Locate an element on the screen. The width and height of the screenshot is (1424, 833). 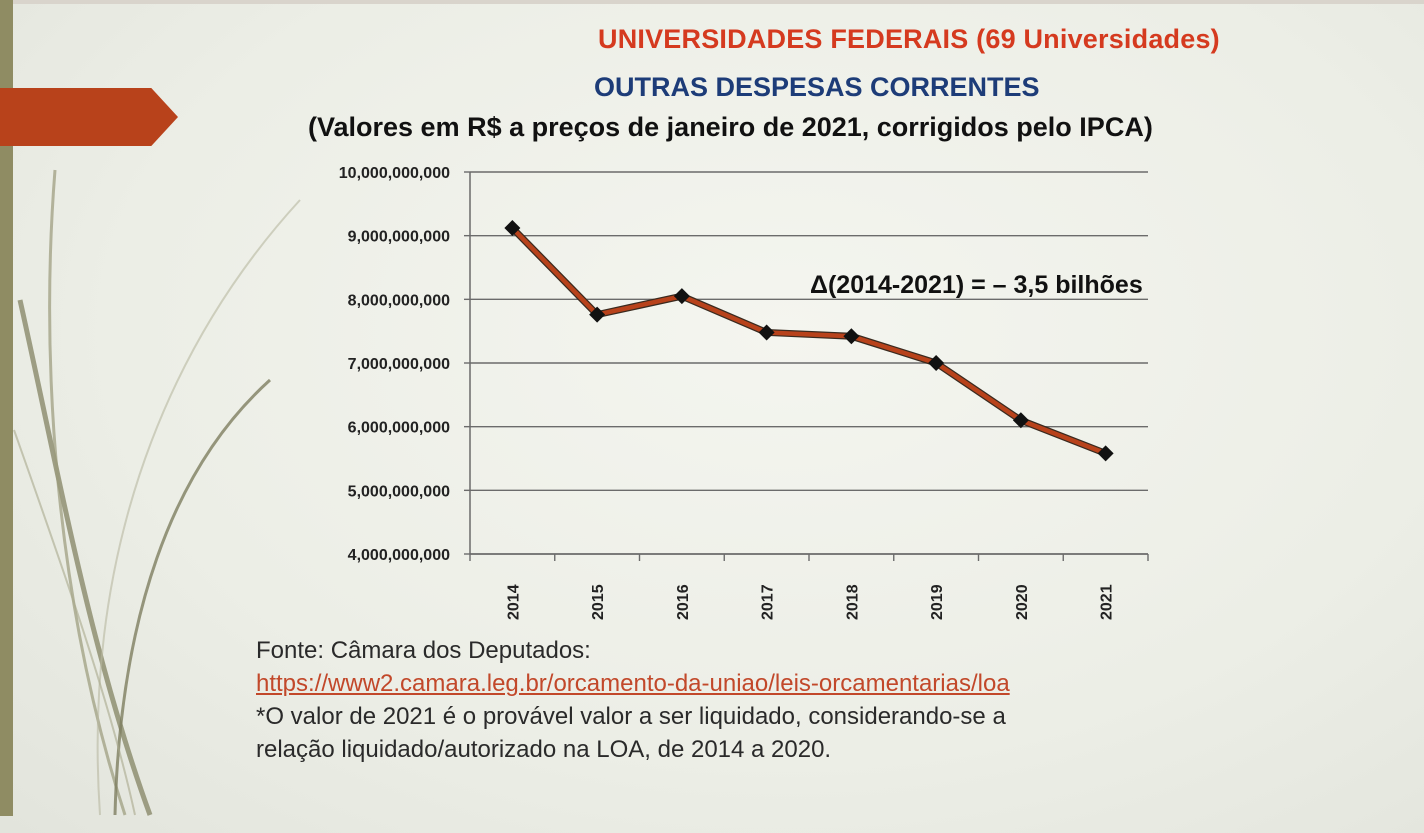
source-label: Fonte: Câmara dos Deputados: is located at coordinates (423, 650).